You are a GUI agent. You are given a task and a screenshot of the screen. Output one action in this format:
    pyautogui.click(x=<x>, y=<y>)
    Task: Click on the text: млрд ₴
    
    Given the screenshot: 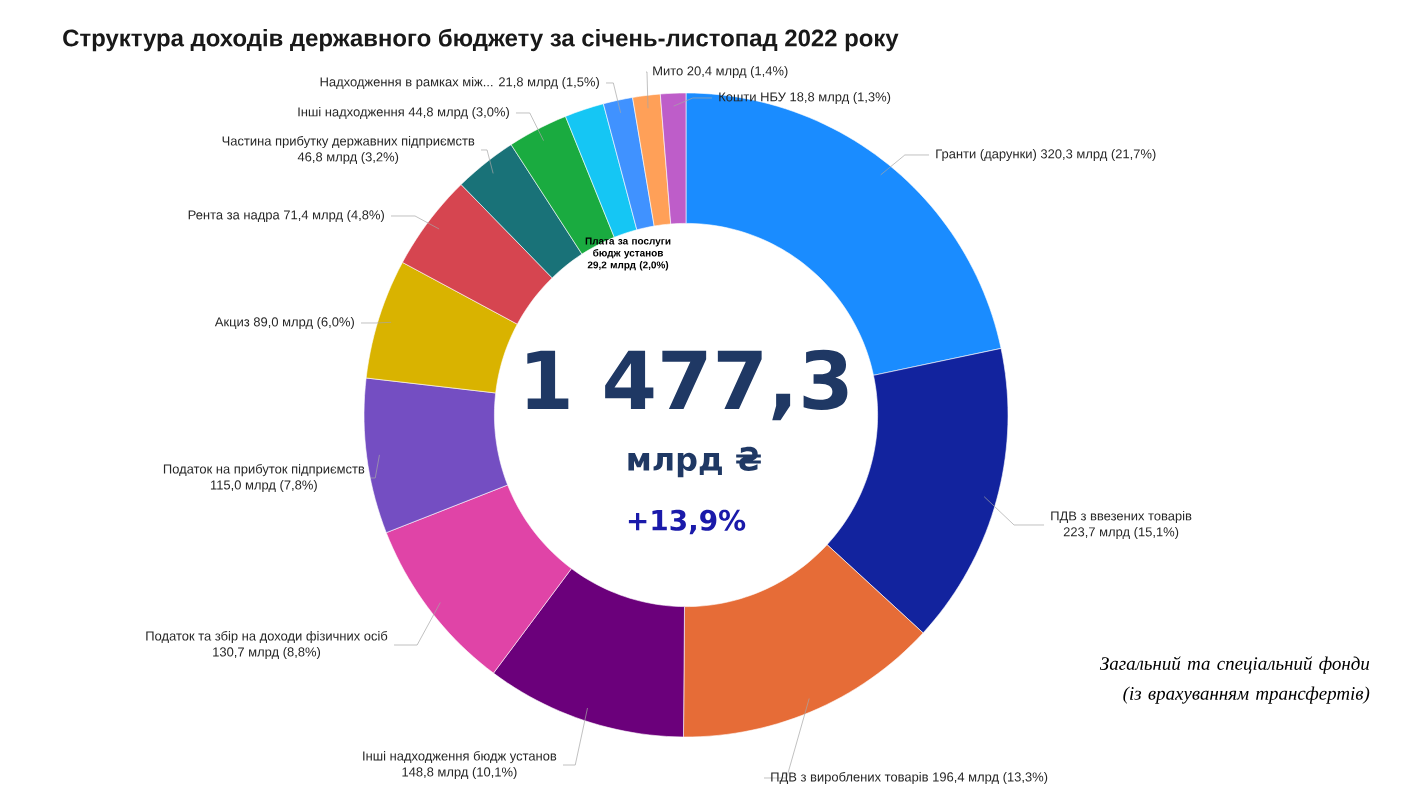 What is the action you would take?
    pyautogui.click(x=694, y=462)
    